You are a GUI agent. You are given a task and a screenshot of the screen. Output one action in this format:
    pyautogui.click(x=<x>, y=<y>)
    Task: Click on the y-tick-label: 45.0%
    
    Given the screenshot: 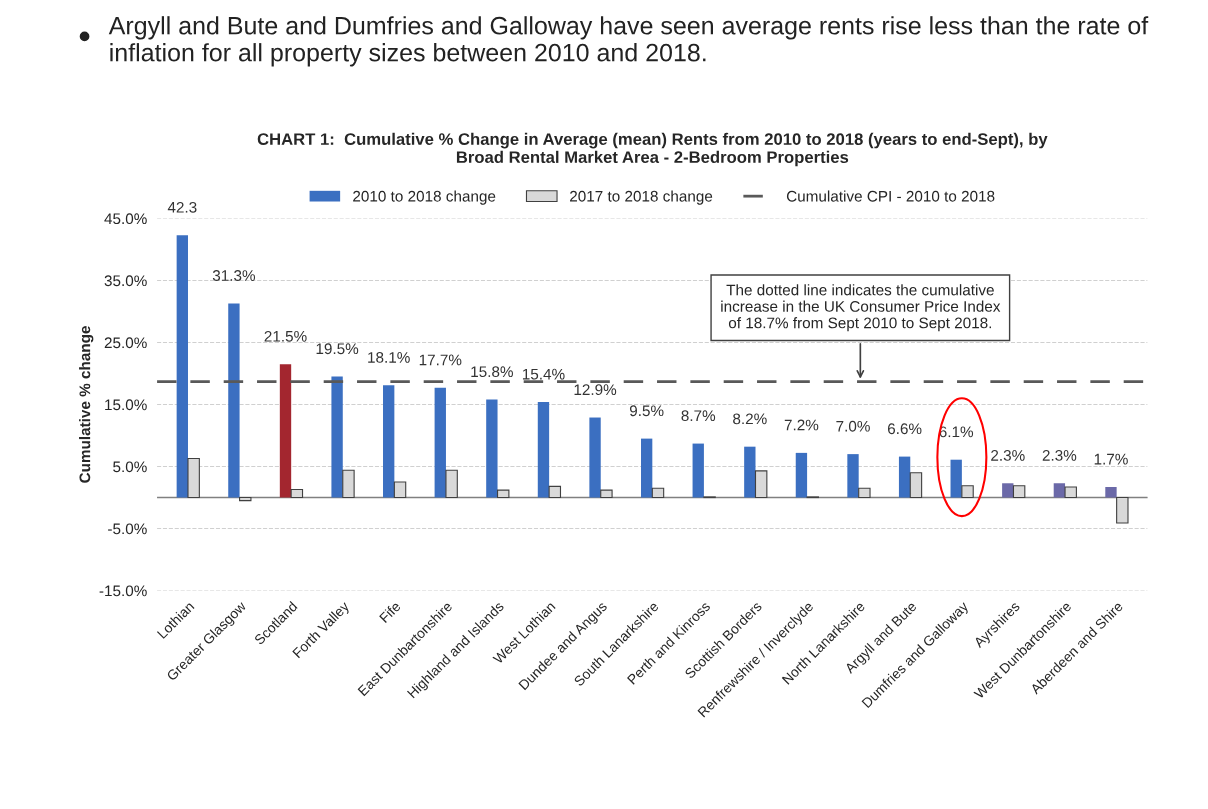 What is the action you would take?
    pyautogui.click(x=125, y=219)
    